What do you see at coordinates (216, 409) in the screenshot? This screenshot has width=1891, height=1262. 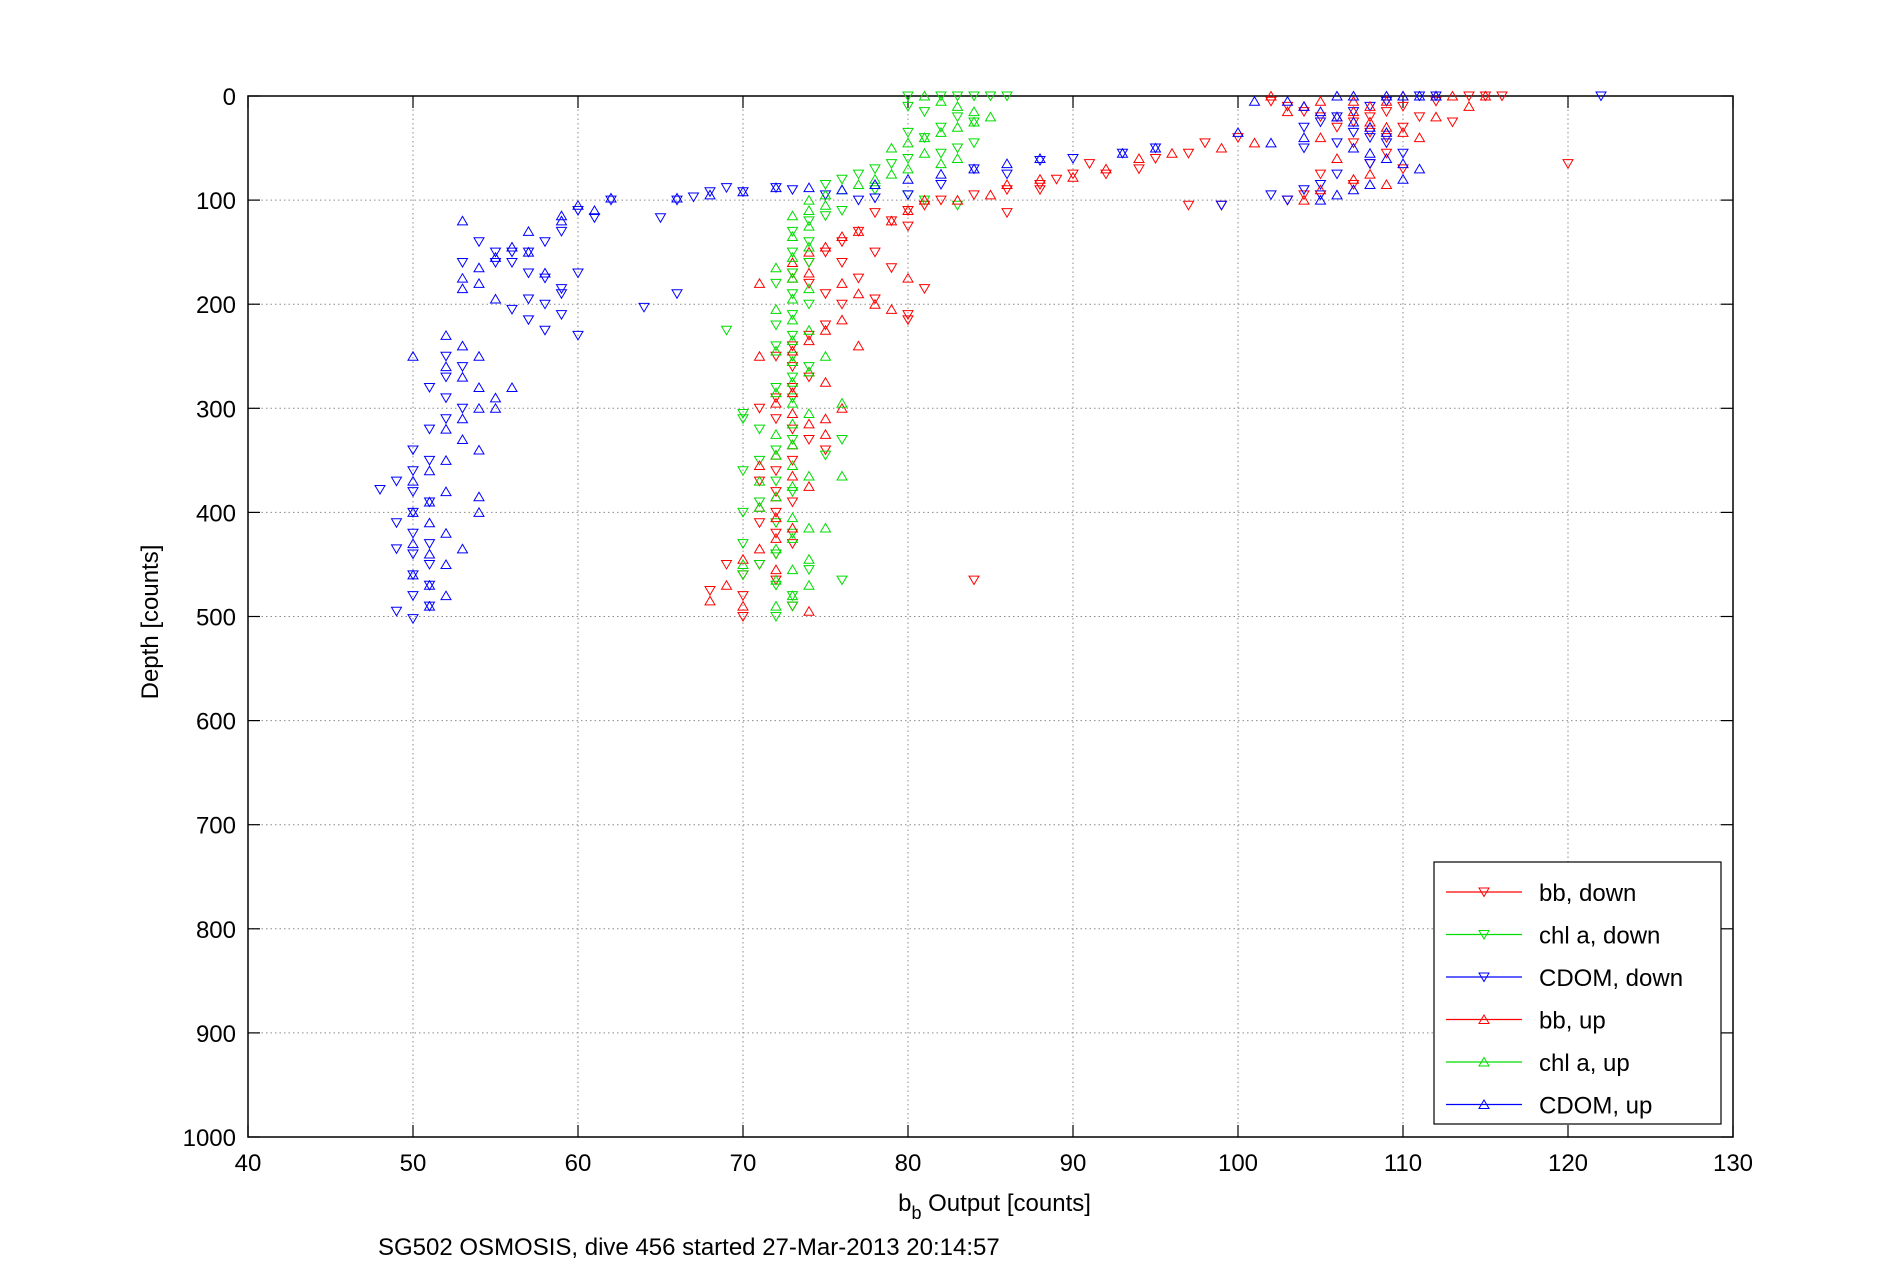 I see `y-tick-label: 300` at bounding box center [216, 409].